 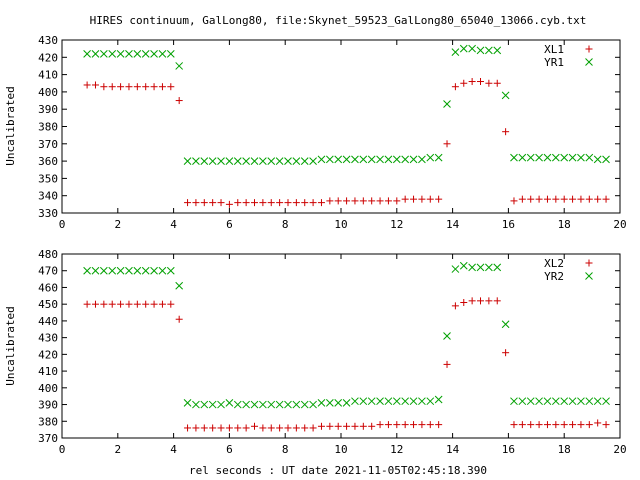 What do you see at coordinates (589, 263) in the screenshot?
I see `legend-marker-xl2` at bounding box center [589, 263].